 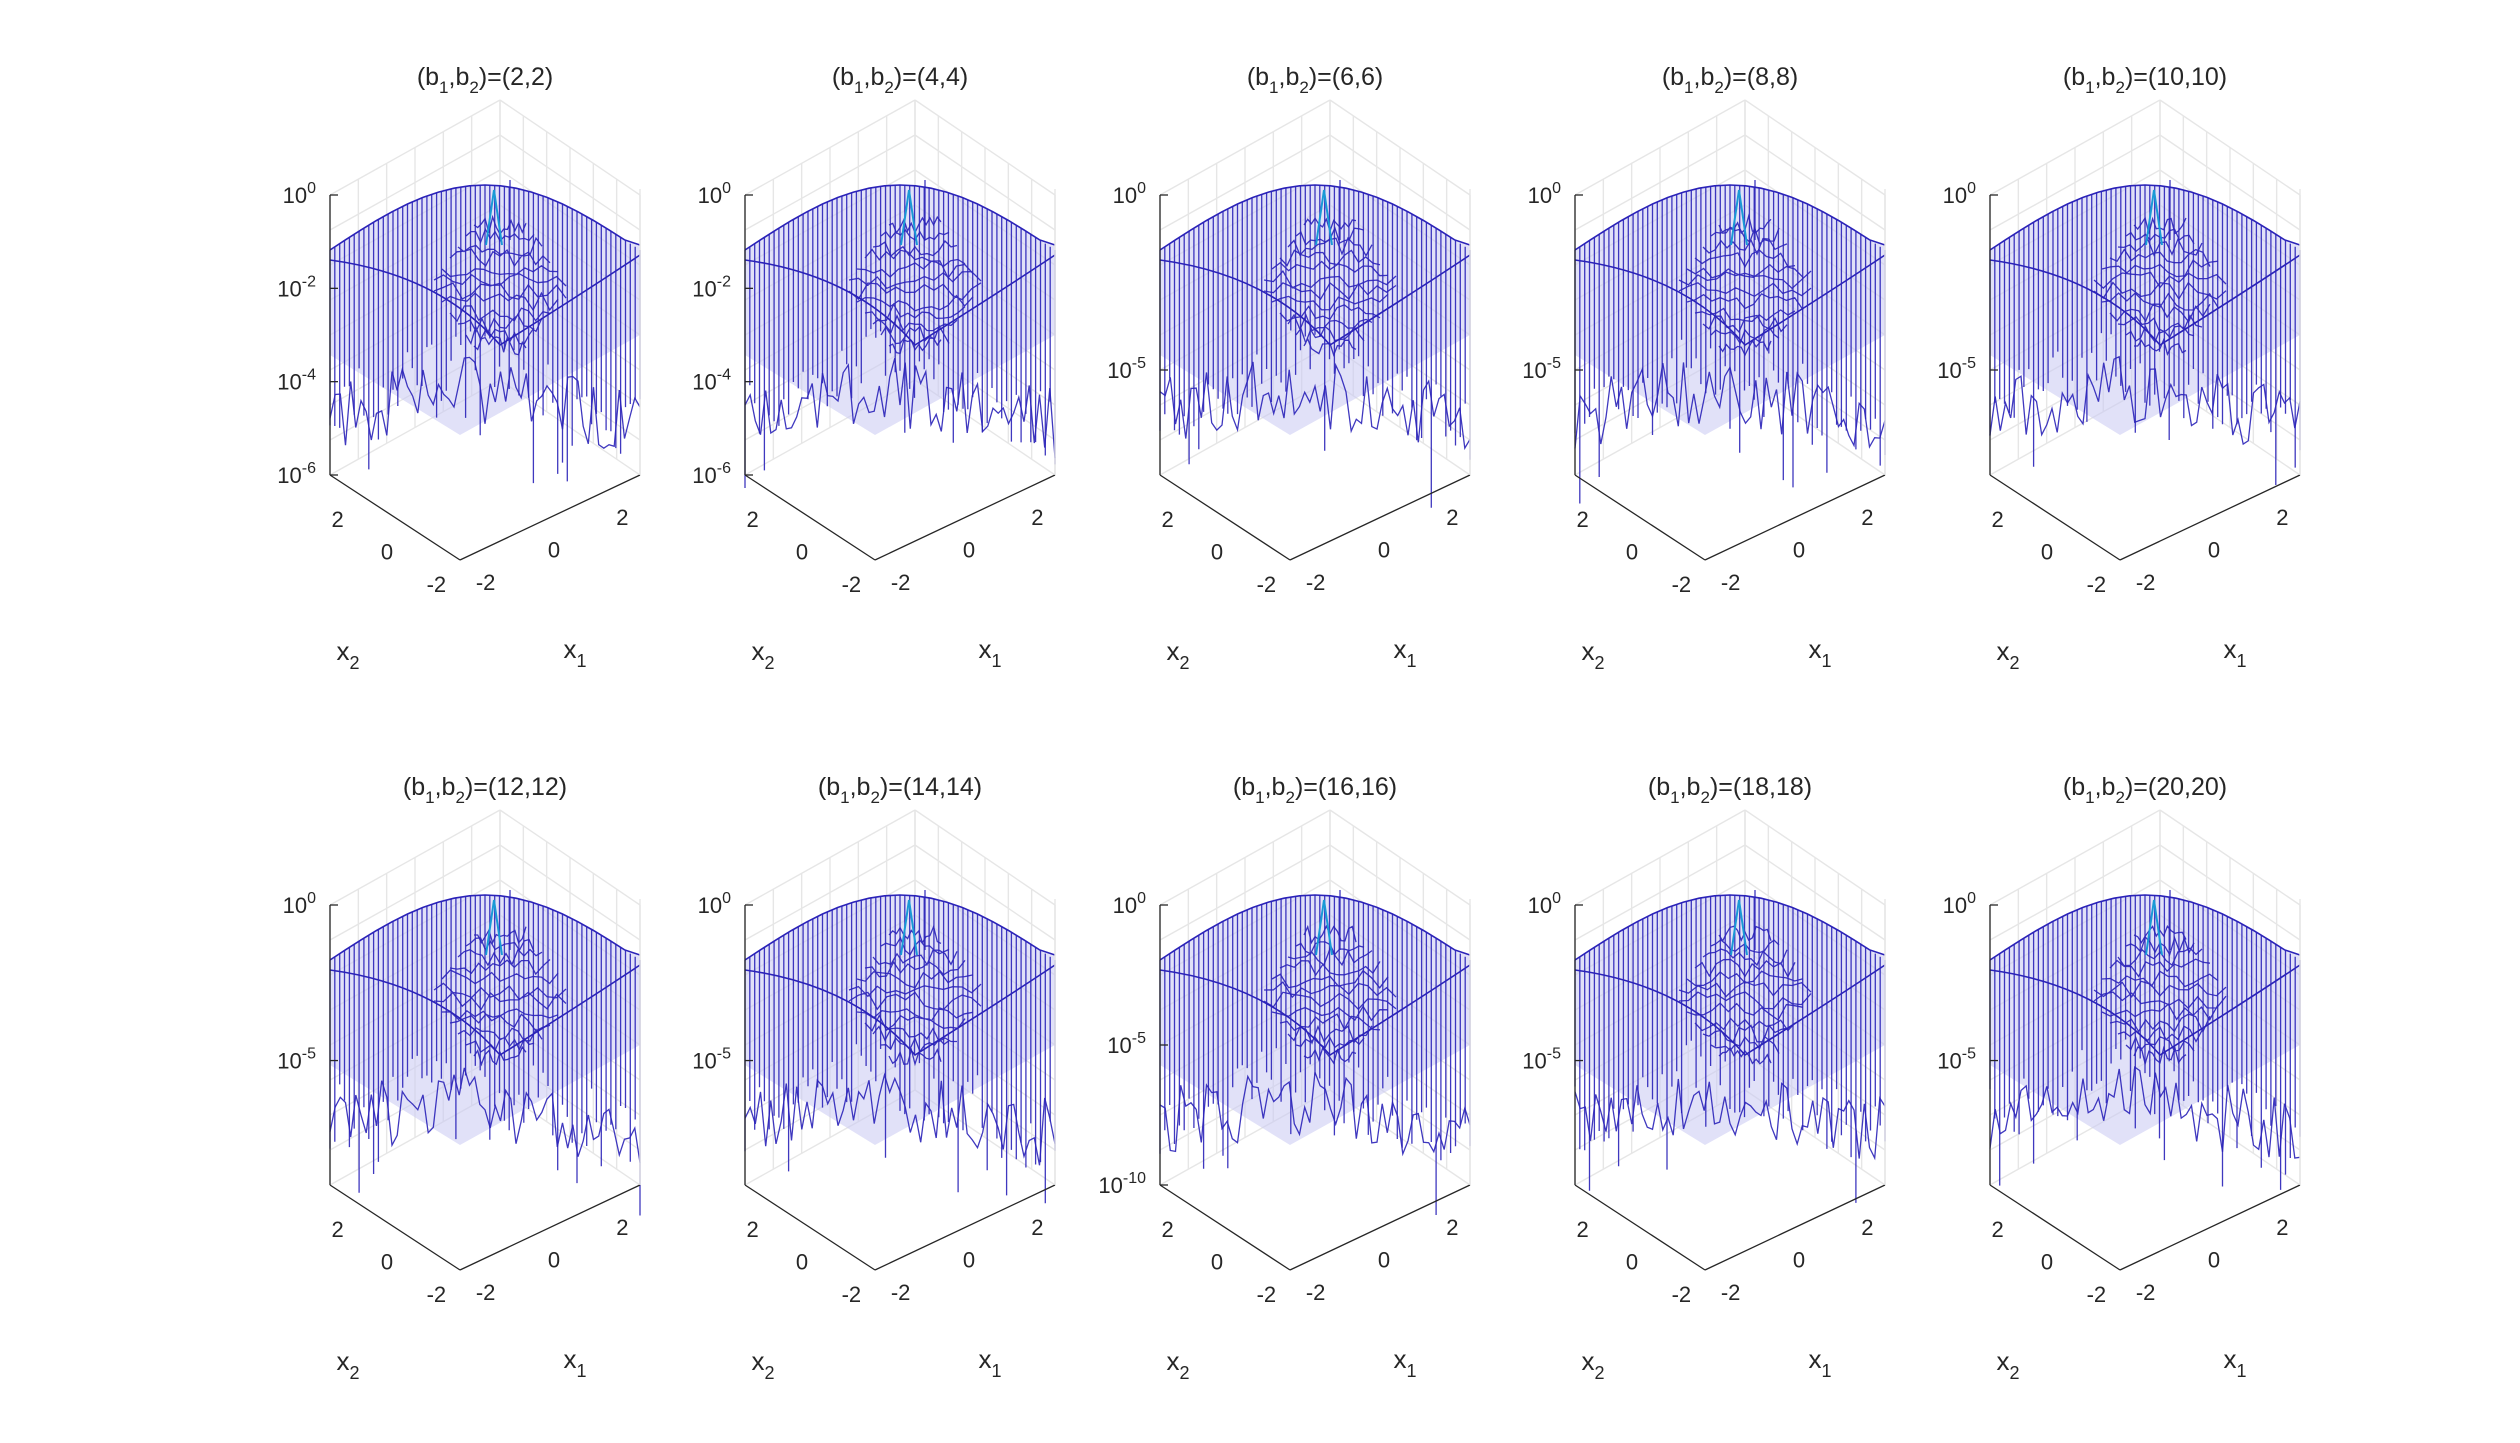 What do you see at coordinates (2145, 790) in the screenshot?
I see `panel-title: (b1,b2)=(20,20)` at bounding box center [2145, 790].